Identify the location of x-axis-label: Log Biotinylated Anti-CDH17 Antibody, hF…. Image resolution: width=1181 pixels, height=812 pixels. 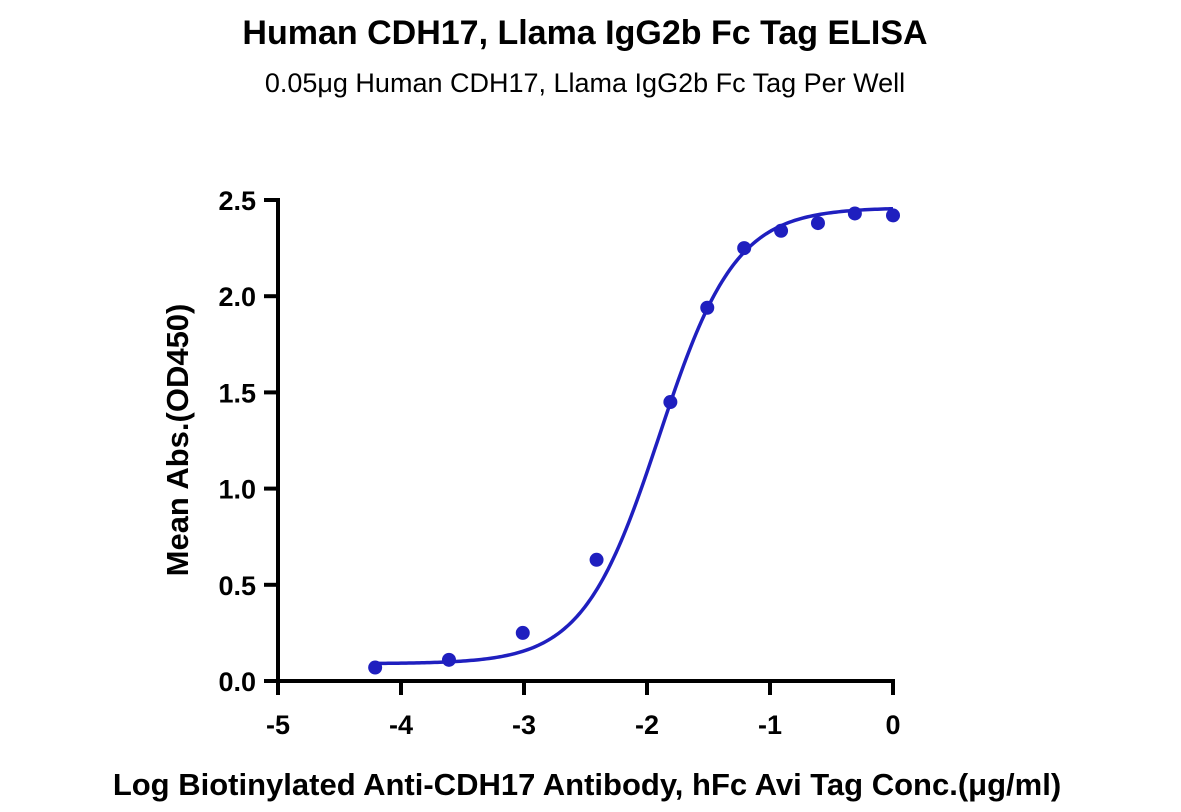
(587, 784).